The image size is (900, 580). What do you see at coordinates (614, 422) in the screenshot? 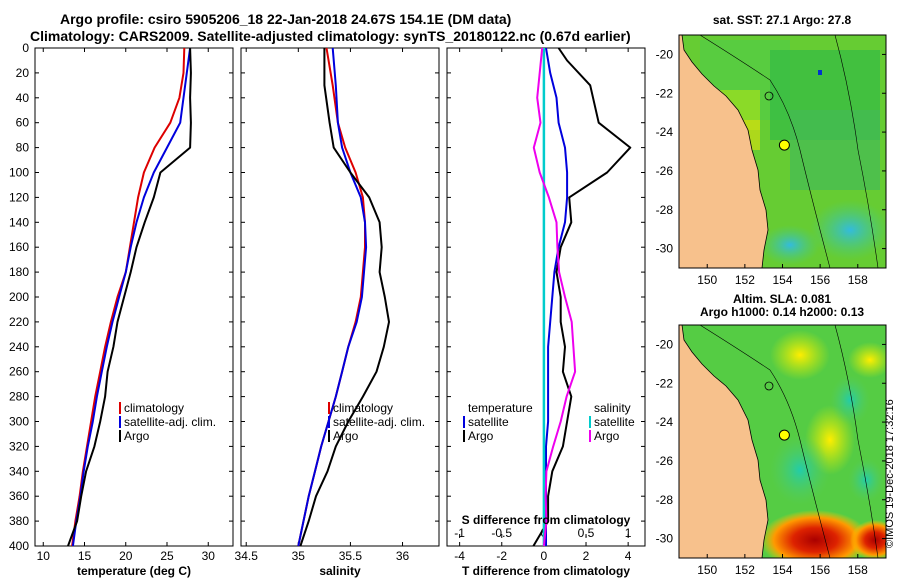
I see `legend-s-satellite: satellite` at bounding box center [614, 422].